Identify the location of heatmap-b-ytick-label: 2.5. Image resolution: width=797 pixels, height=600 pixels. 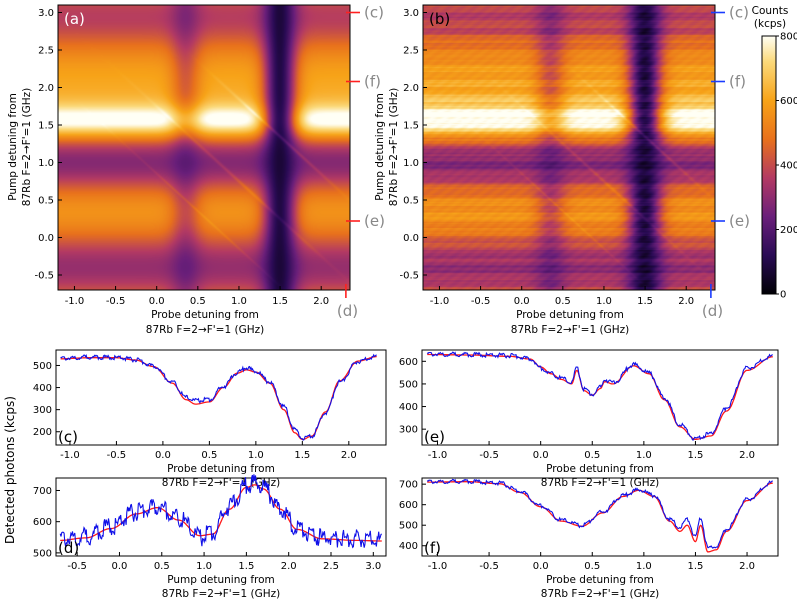
(411, 51).